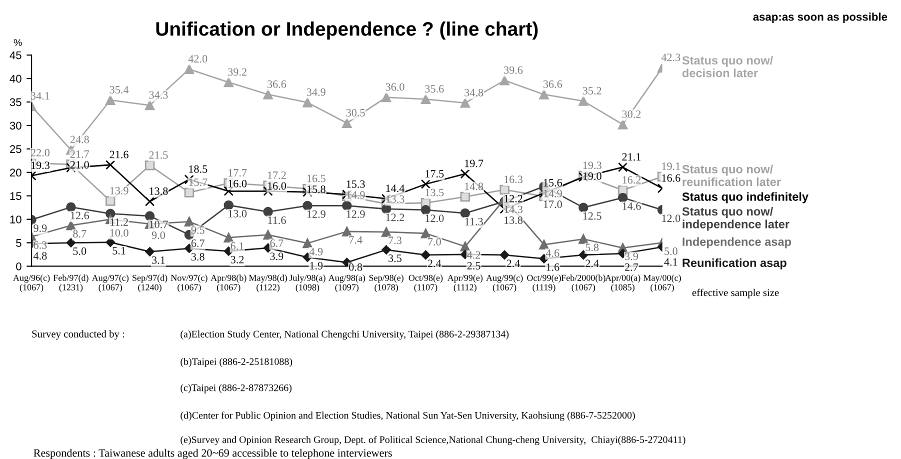 The height and width of the screenshot is (459, 901). Describe the element at coordinates (355, 267) in the screenshot. I see `data-label: 0.8` at that location.